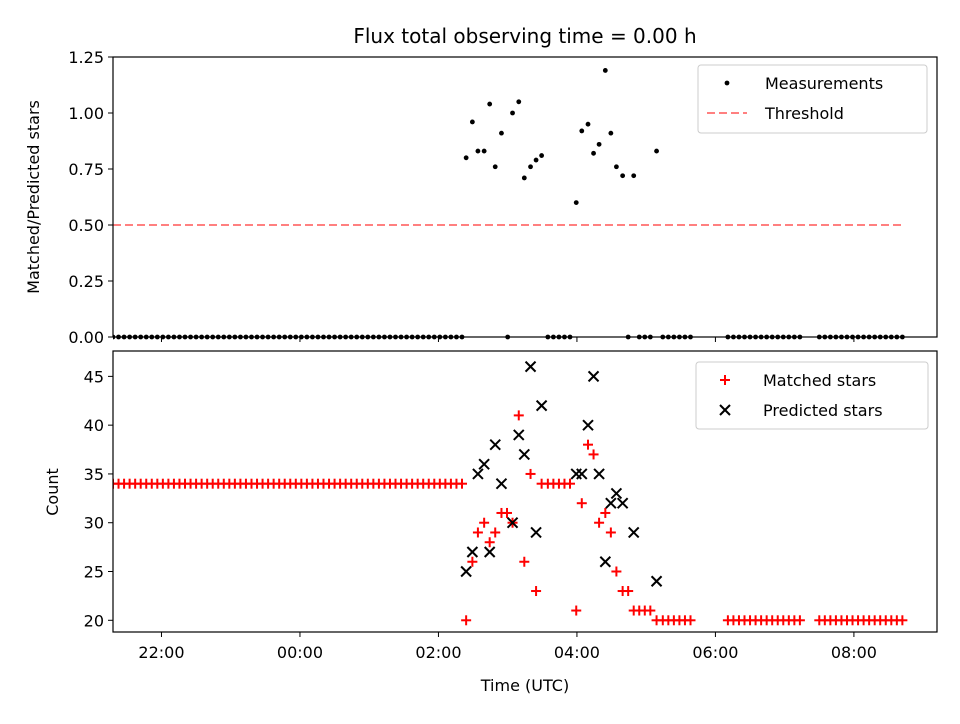  Describe the element at coordinates (94, 523) in the screenshot. I see `y-tick-label: 30` at that location.